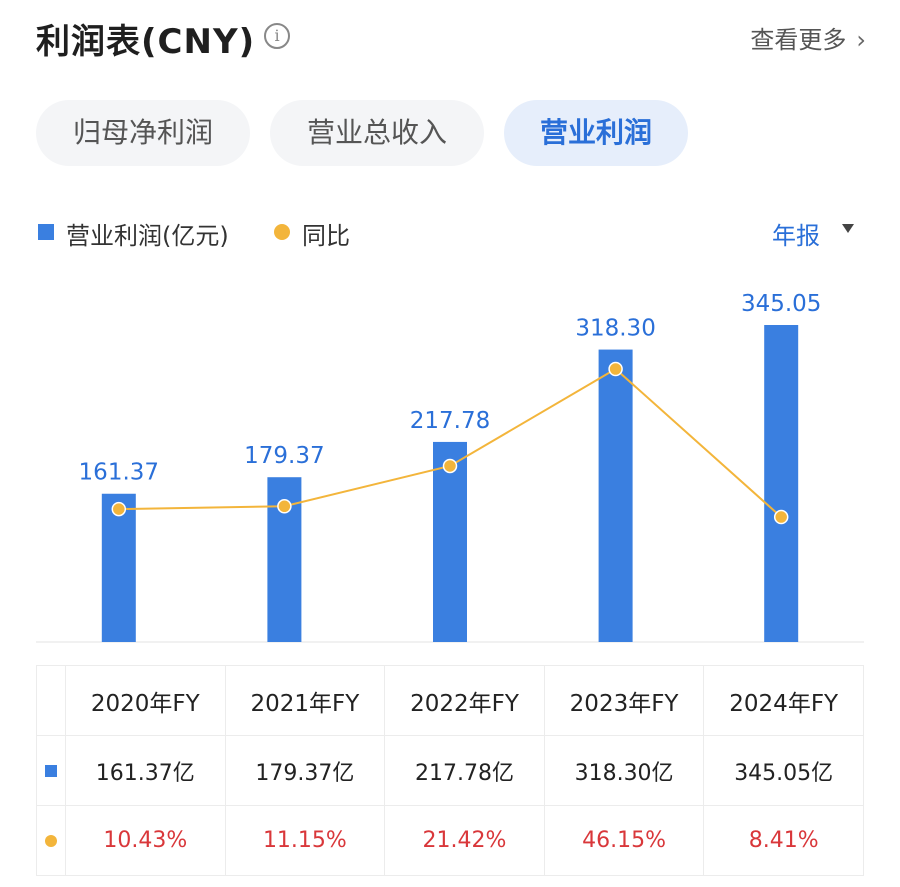 The width and height of the screenshot is (900, 887). What do you see at coordinates (305, 700) in the screenshot?
I see `table-header-cell: 2021年FY` at bounding box center [305, 700].